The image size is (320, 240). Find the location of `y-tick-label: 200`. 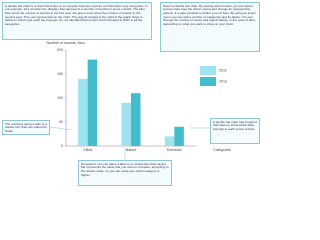

y-tick-label: 200 is located at coordinates (60, 50).